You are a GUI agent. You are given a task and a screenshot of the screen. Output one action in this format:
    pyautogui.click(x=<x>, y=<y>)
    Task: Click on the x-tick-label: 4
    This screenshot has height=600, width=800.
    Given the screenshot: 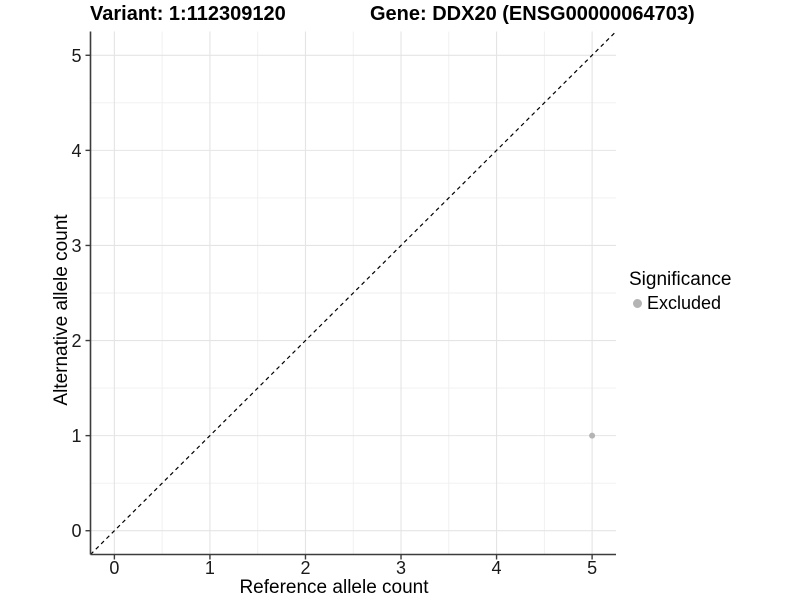 What is the action you would take?
    pyautogui.click(x=497, y=568)
    